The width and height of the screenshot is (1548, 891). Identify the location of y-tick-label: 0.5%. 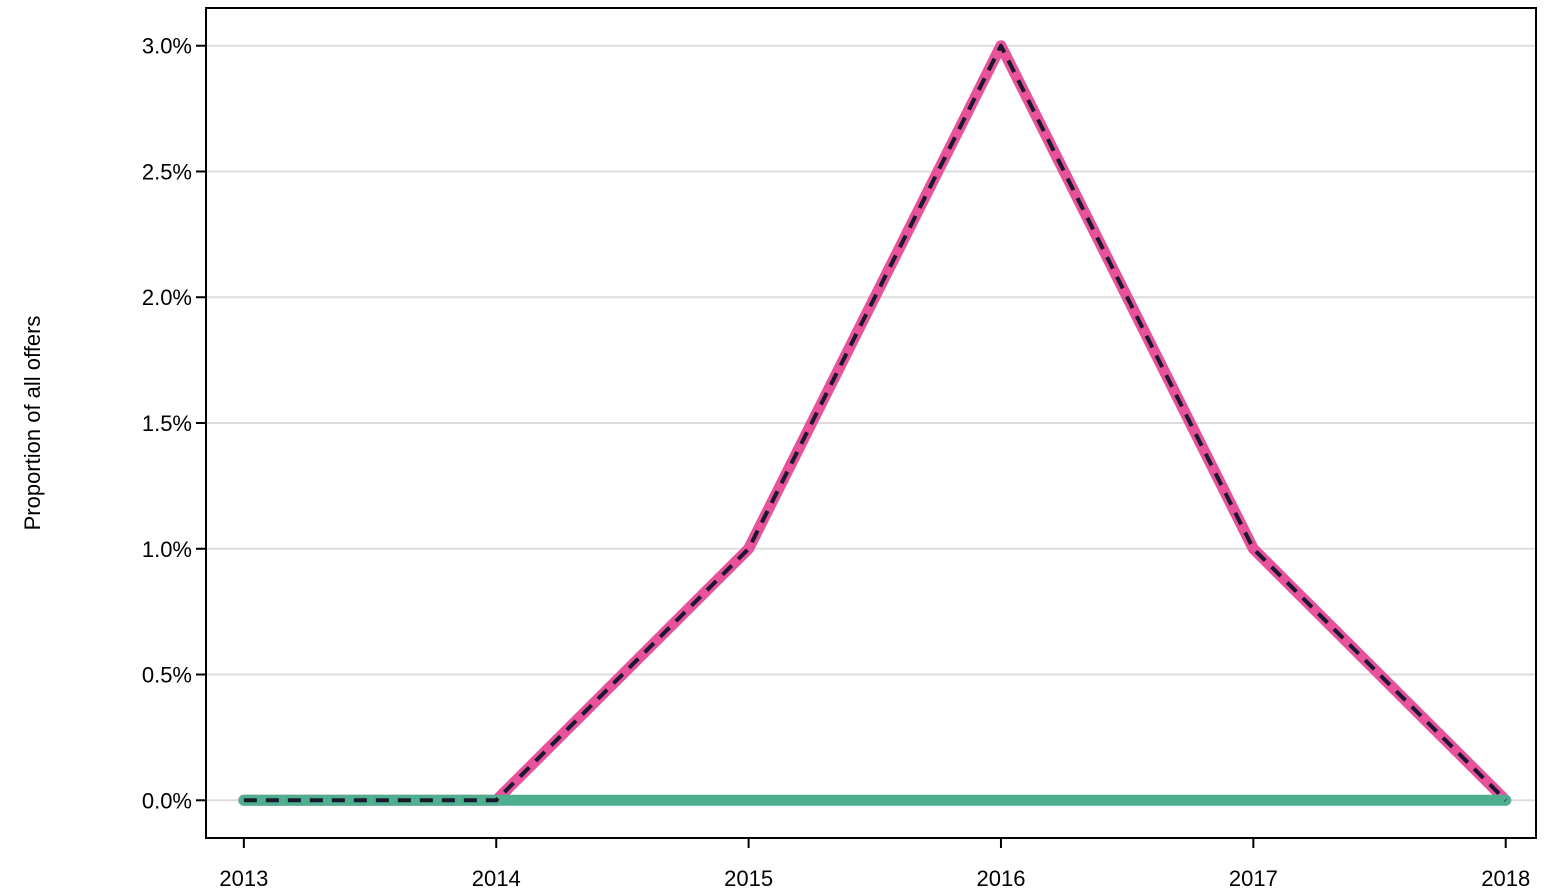
(167, 675).